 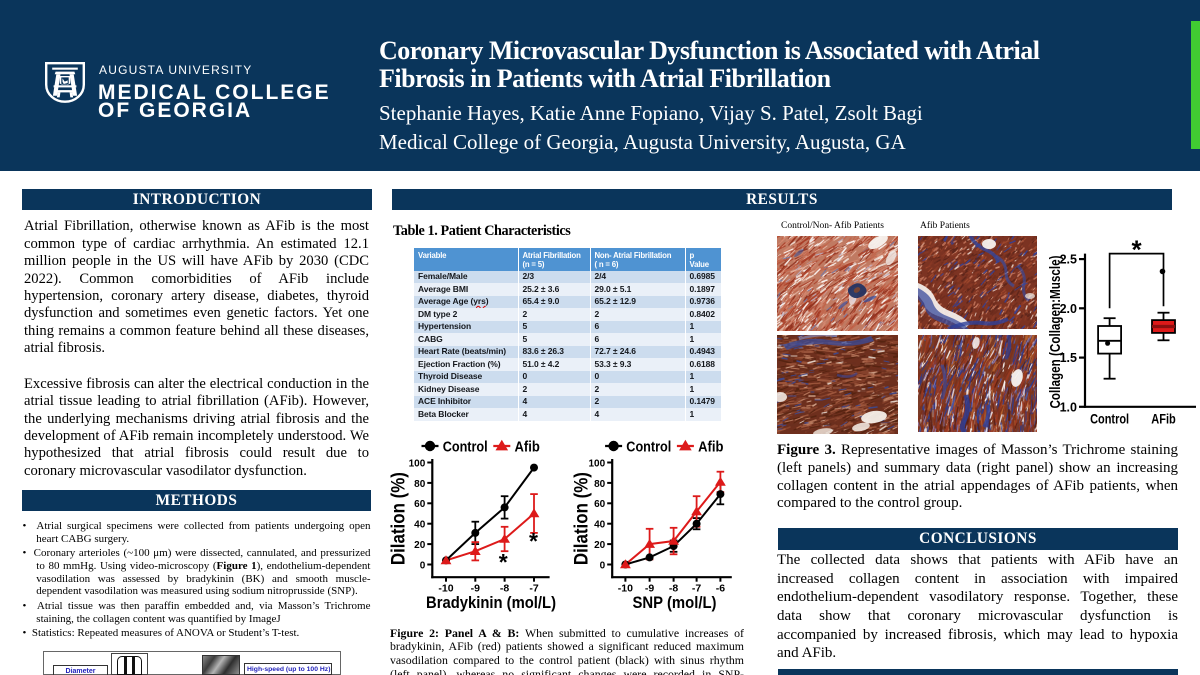 I want to click on svg-text: -6, so click(x=720, y=589).